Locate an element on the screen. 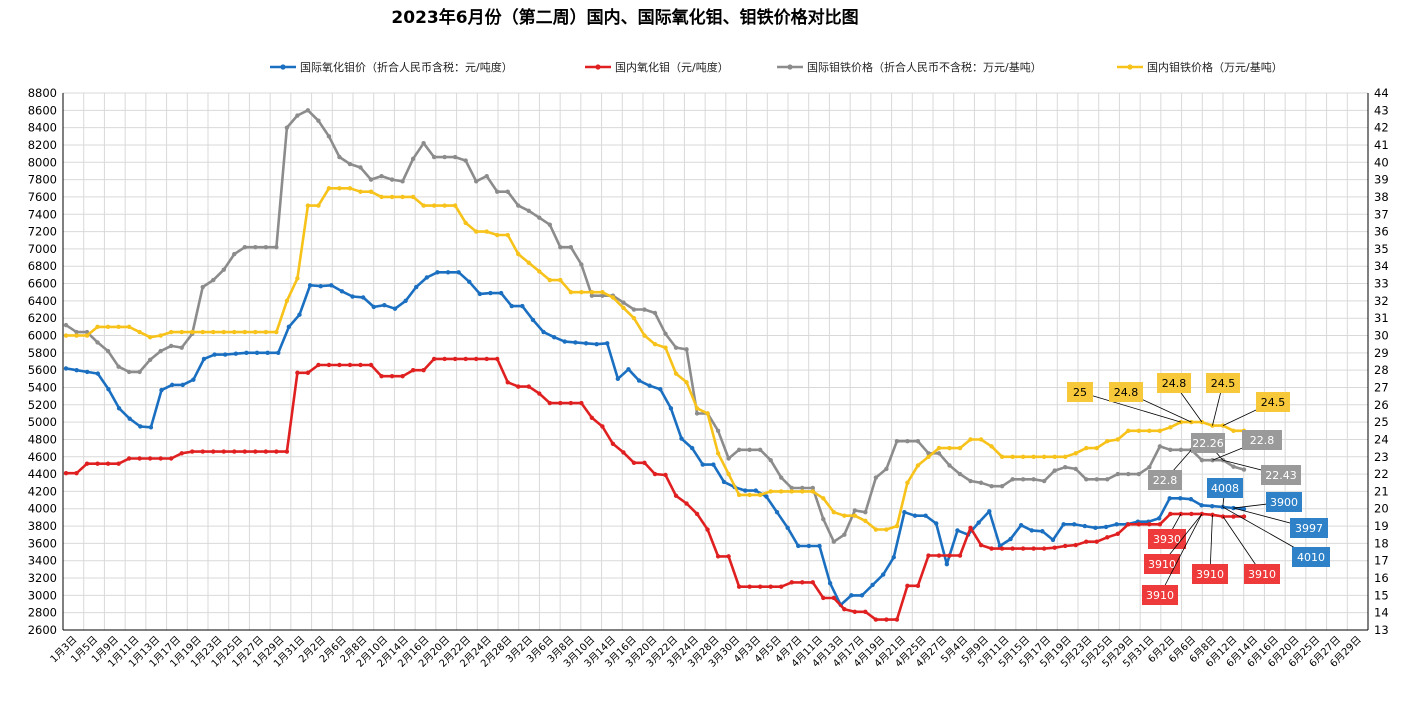 This screenshot has width=1414, height=714. y-left-tick-label: 6800 is located at coordinates (42, 266).